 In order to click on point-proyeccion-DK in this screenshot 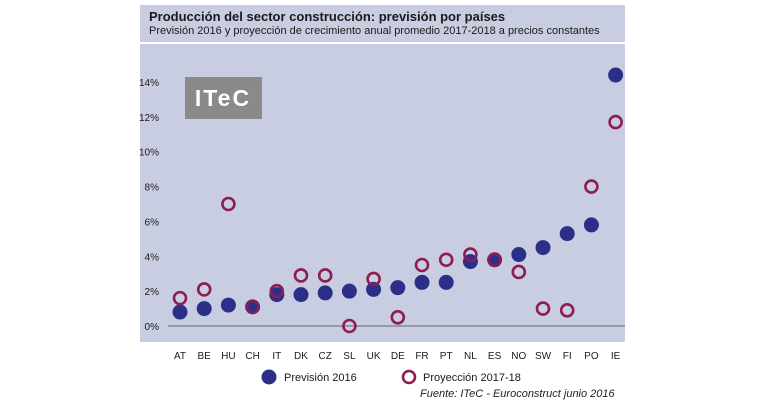, I will do `click(301, 275)`.